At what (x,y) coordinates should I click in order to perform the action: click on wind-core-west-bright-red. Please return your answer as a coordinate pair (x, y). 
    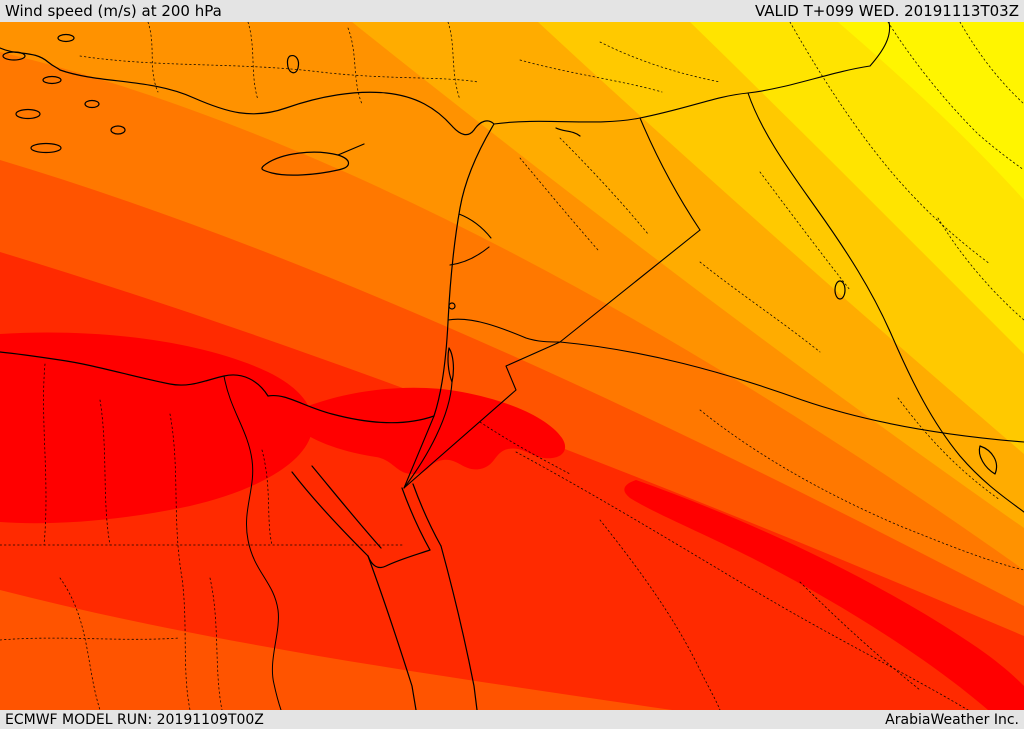
    Looking at the image, I should click on (157, 428).